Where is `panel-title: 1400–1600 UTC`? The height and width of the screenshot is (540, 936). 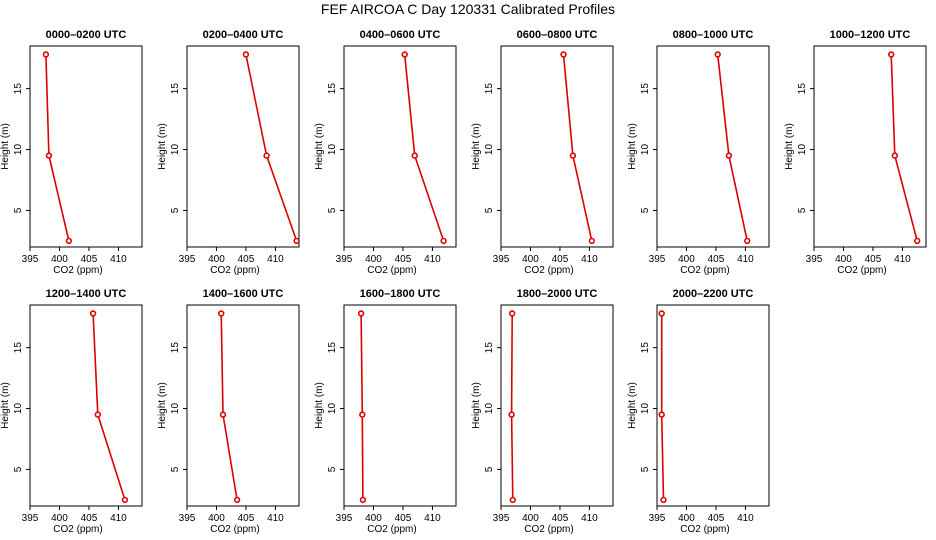
panel-title: 1400–1600 UTC is located at coordinates (243, 294).